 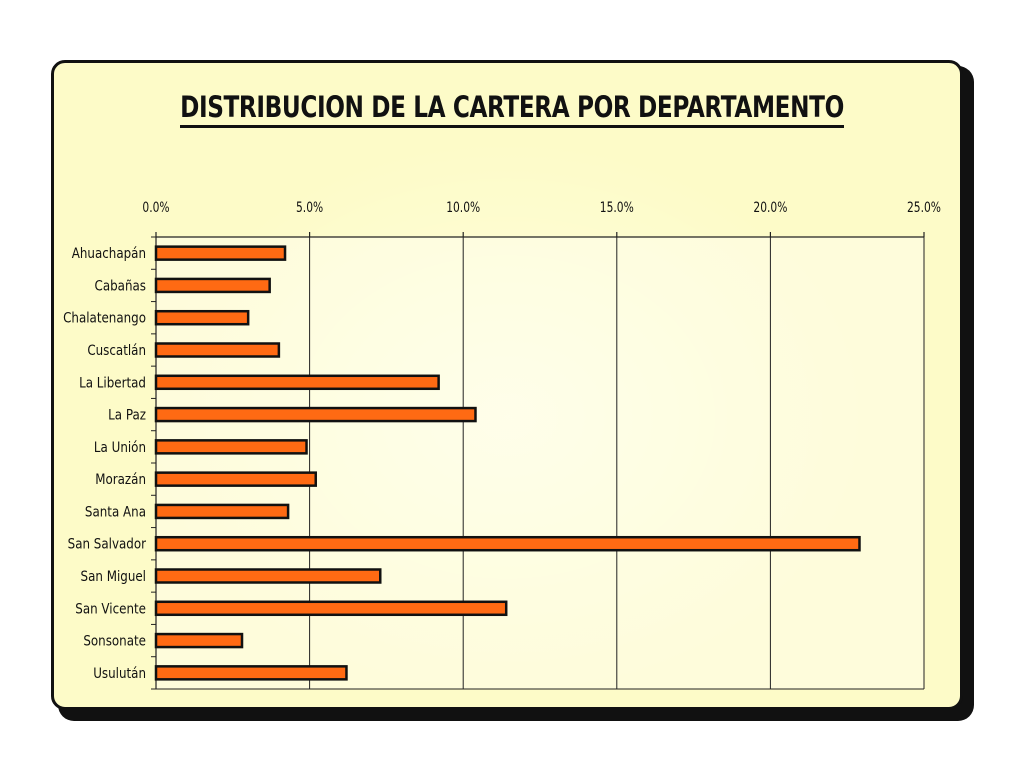 What do you see at coordinates (127, 416) in the screenshot?
I see `category-label: La Paz` at bounding box center [127, 416].